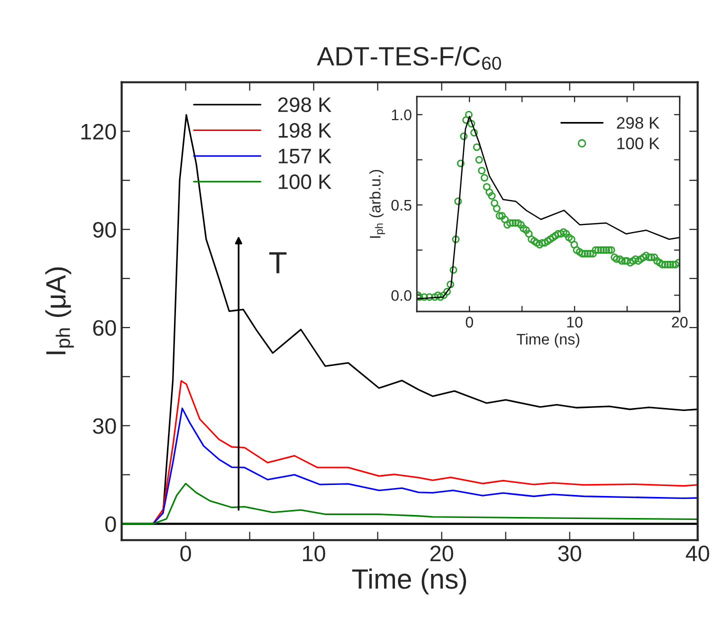 The height and width of the screenshot is (623, 720). What do you see at coordinates (104, 426) in the screenshot?
I see `y-tick-label: 30` at bounding box center [104, 426].